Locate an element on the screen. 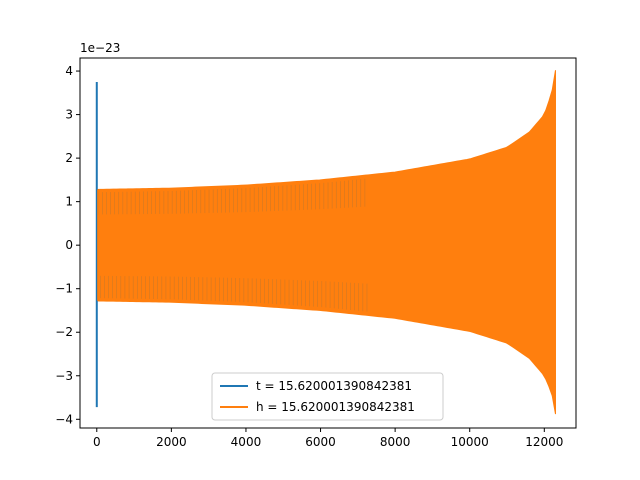  x-tick-label: 2000 is located at coordinates (171, 442).